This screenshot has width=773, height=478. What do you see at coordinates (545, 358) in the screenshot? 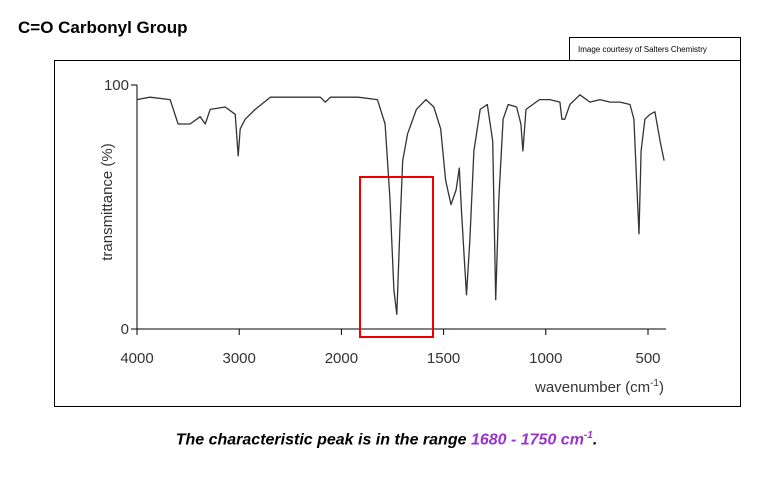
I see `x-tick-label: 1000` at bounding box center [545, 358].